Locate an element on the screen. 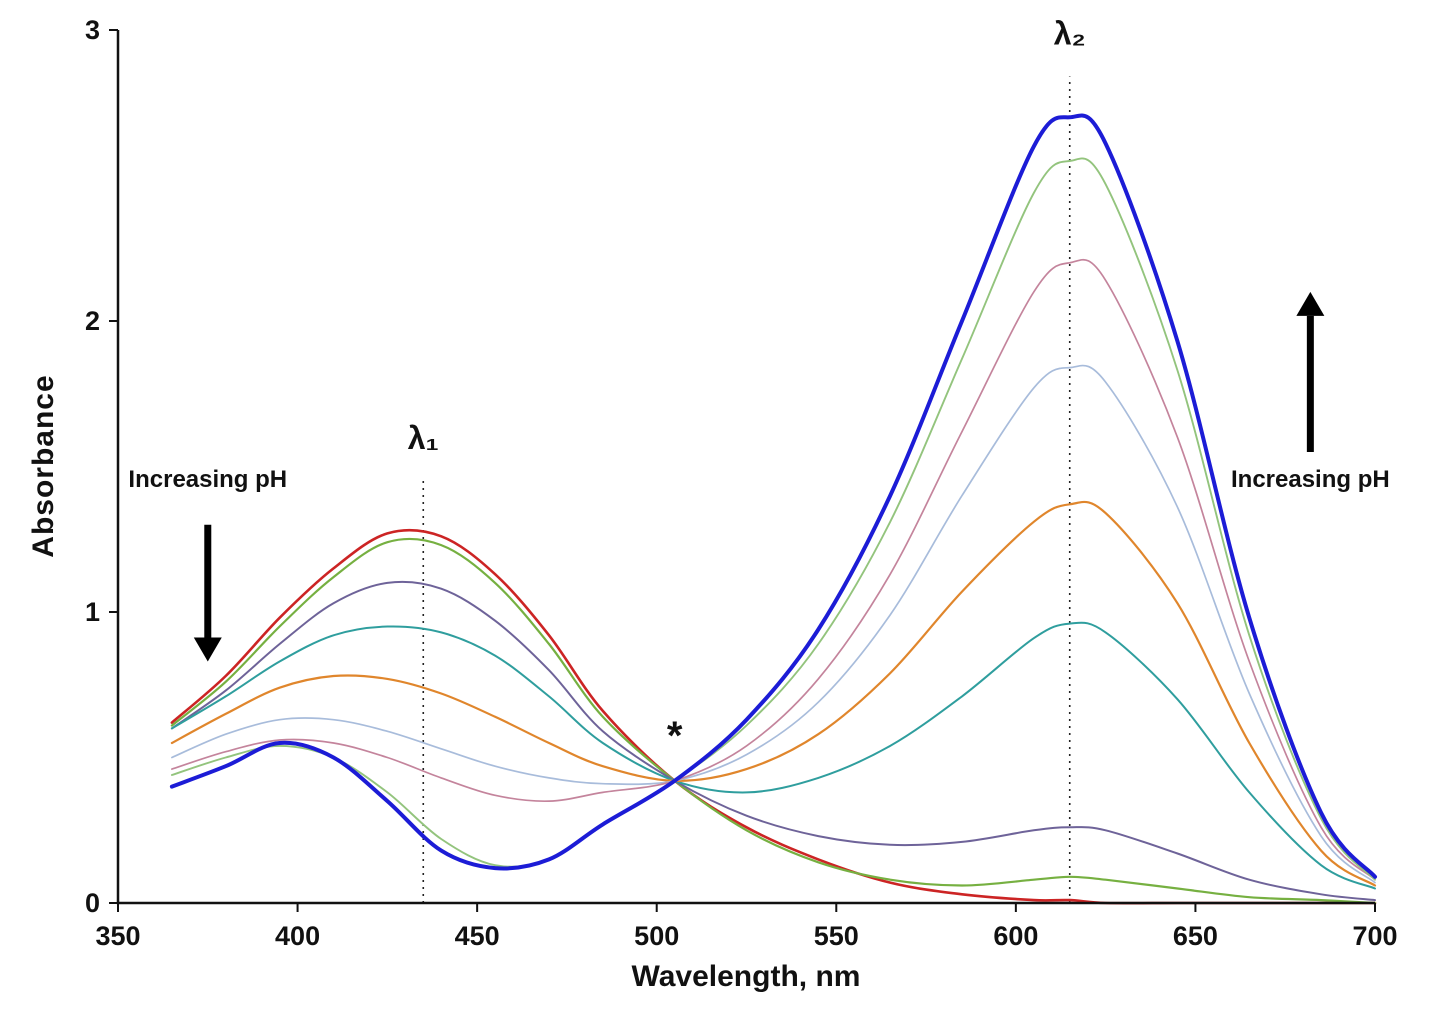 This screenshot has width=1440, height=1025. x-tick-label: 600 is located at coordinates (1015, 936).